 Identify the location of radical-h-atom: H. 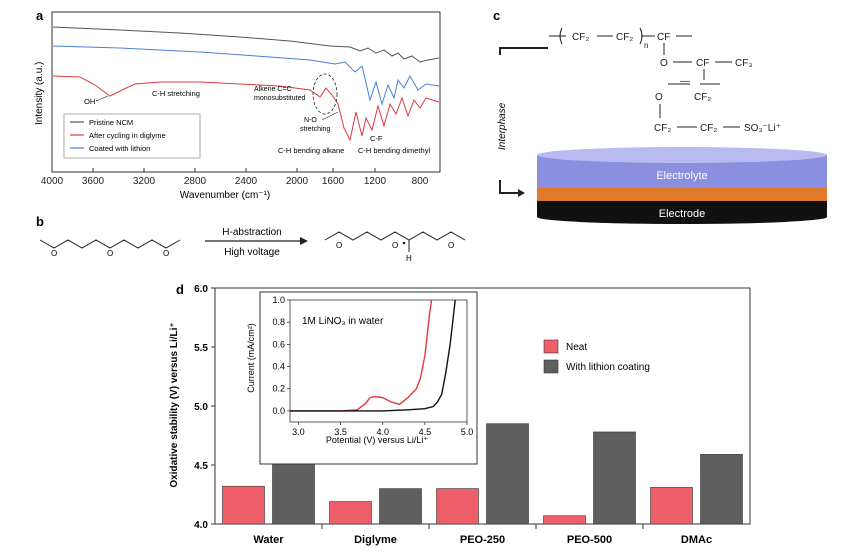
(409, 258).